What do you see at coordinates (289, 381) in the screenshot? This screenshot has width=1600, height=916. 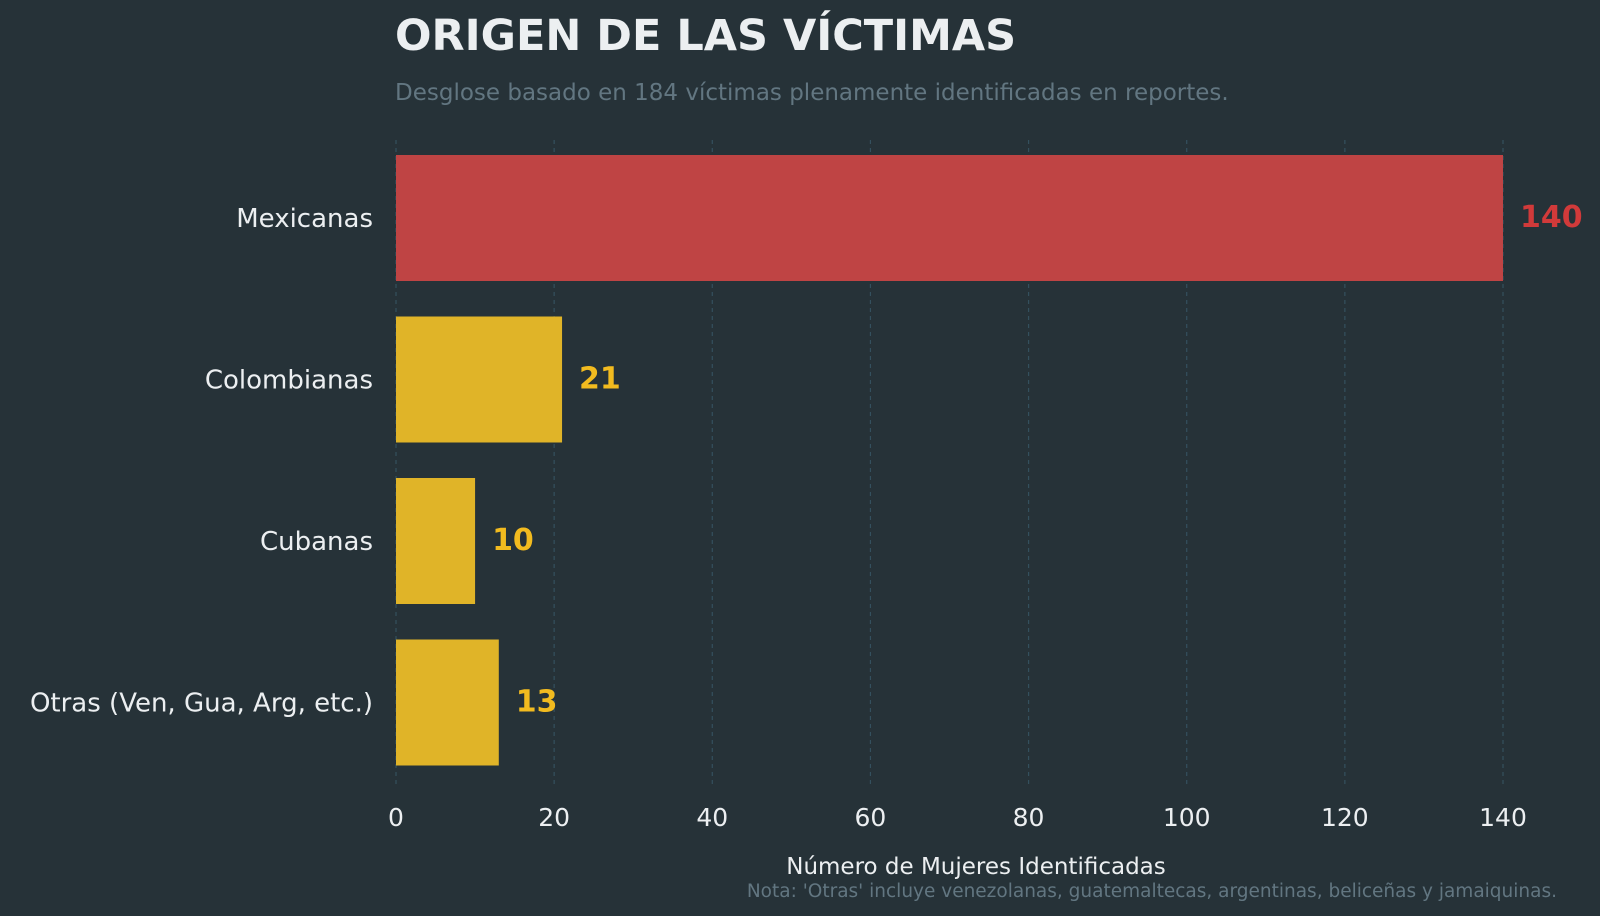 I see `category-label: Colombianas` at bounding box center [289, 381].